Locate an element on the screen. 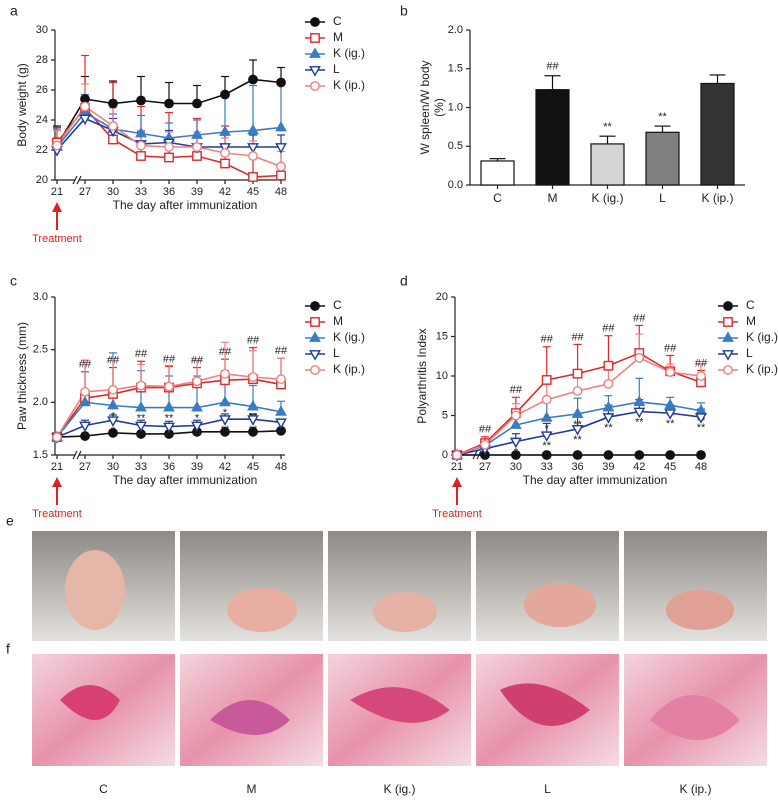  x-tick-label: 48 is located at coordinates (701, 467).